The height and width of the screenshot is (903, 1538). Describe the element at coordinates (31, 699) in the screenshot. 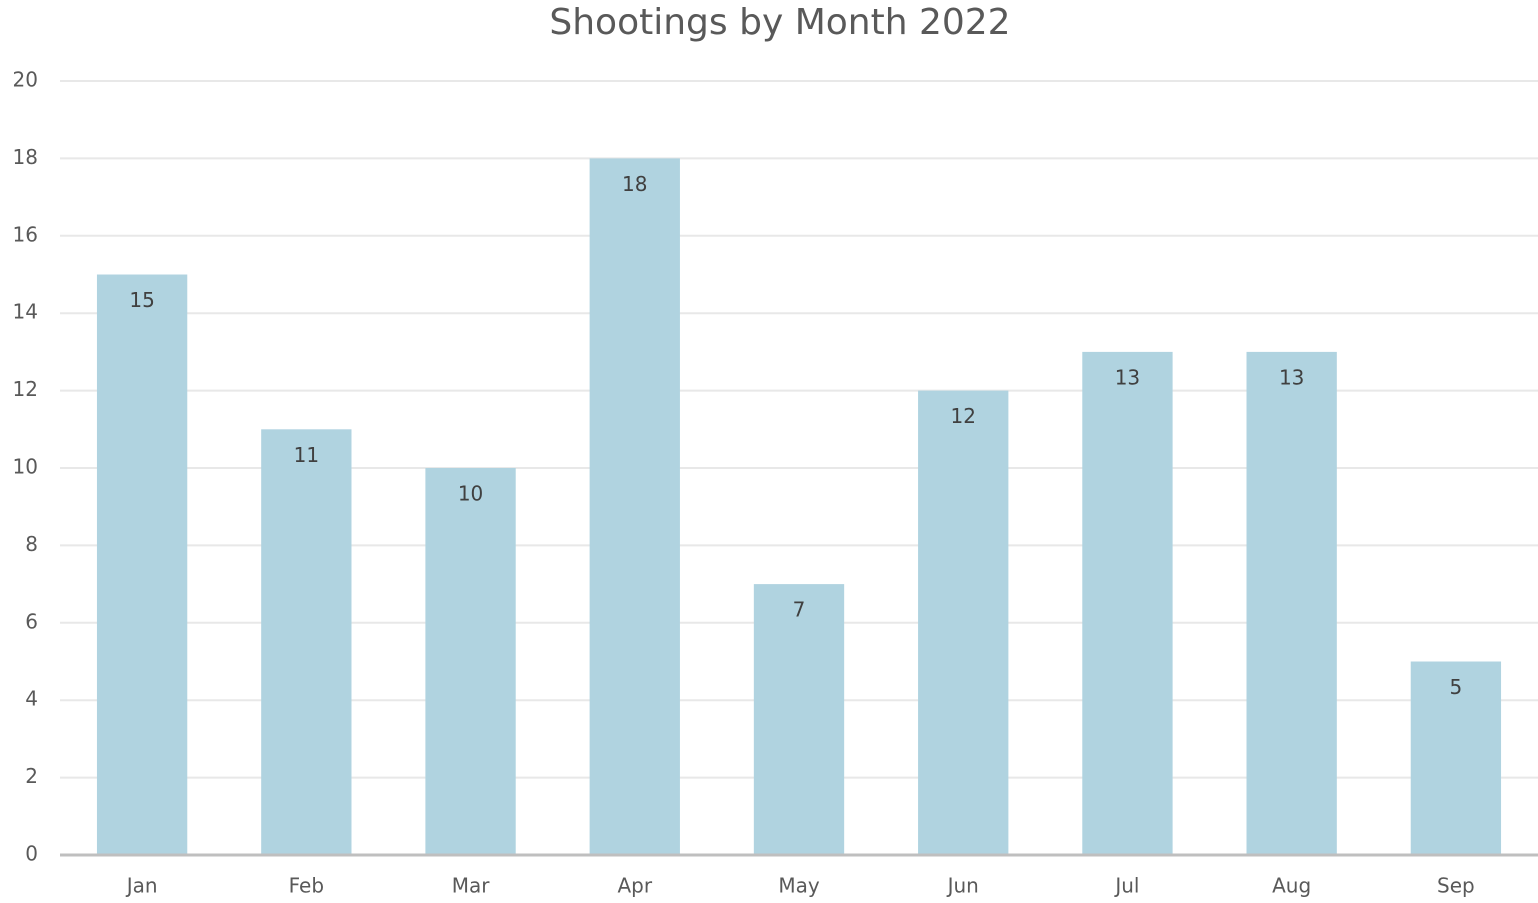

I see `y-tick-label: 4` at that location.